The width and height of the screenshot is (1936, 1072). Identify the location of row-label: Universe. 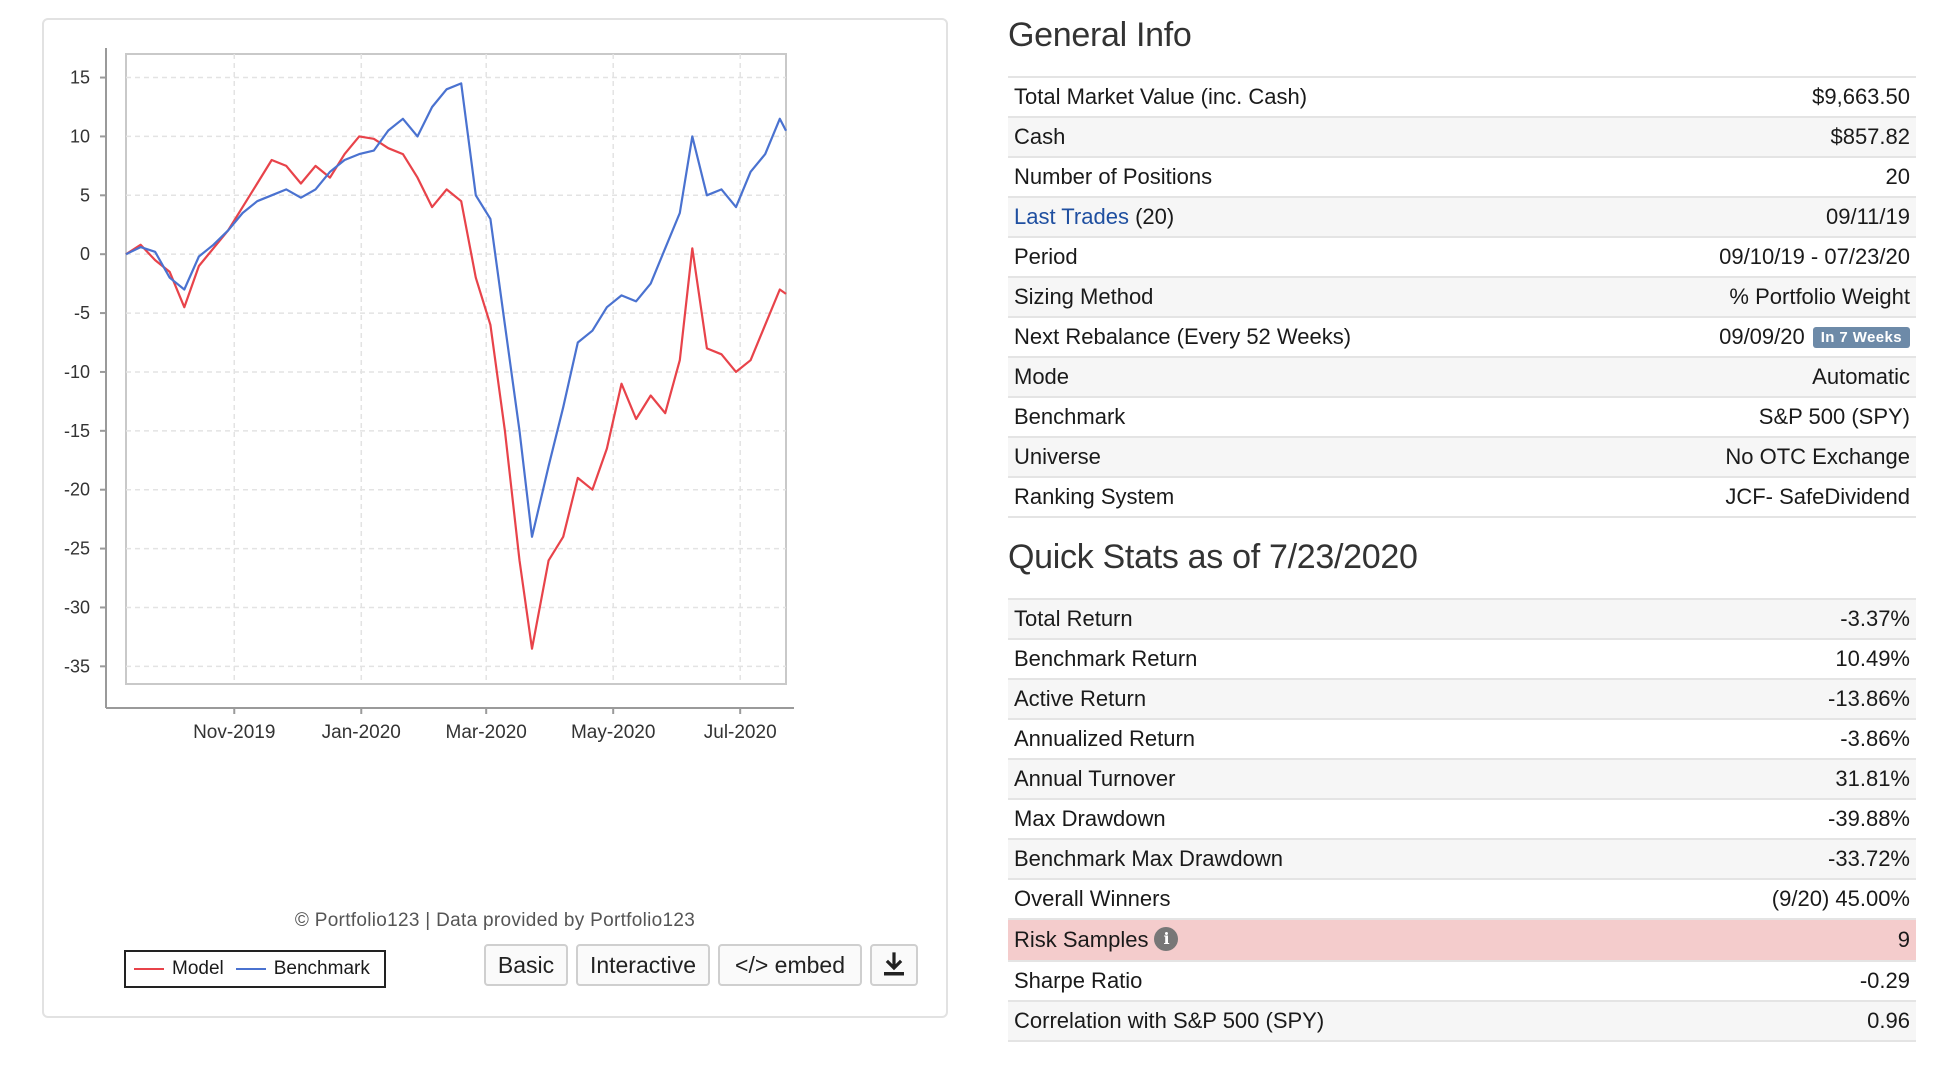
(1057, 456).